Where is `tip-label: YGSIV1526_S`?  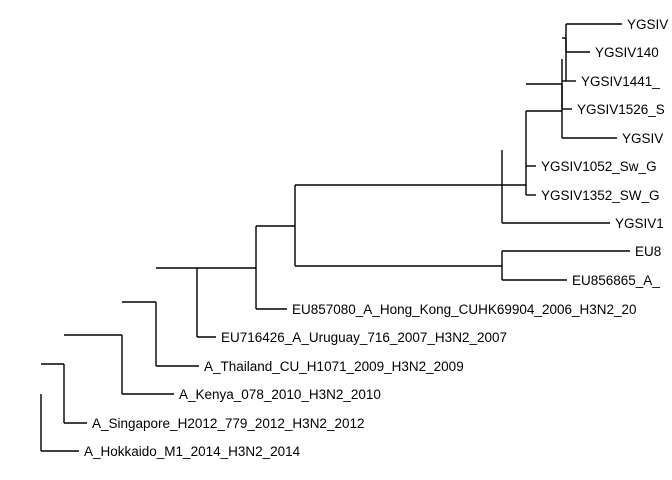 tip-label: YGSIV1526_S is located at coordinates (621, 109).